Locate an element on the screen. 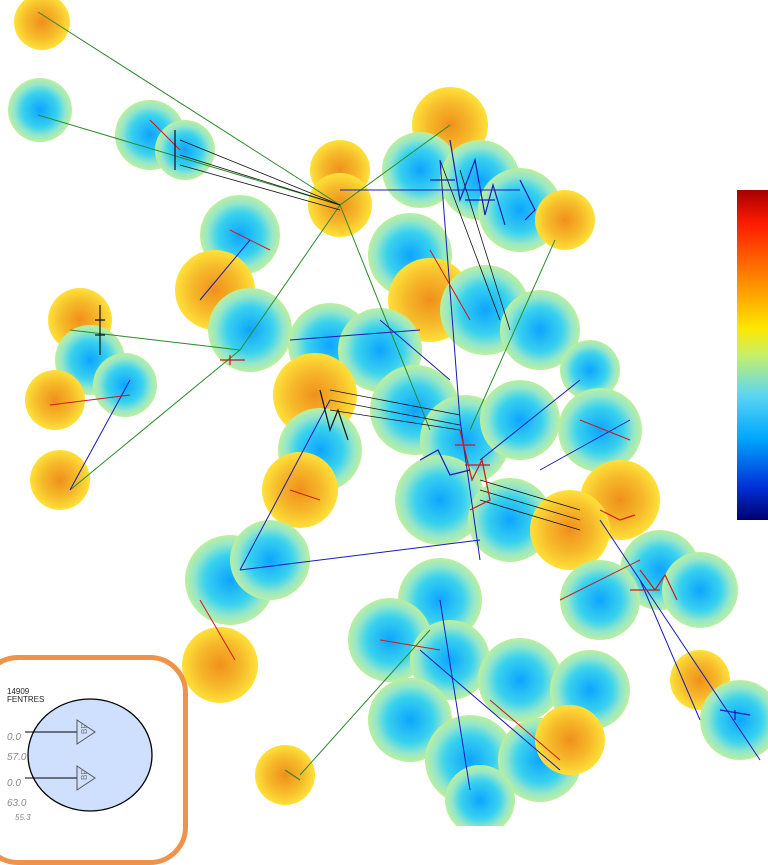  detail-value-3: 0.0 is located at coordinates (14, 783).